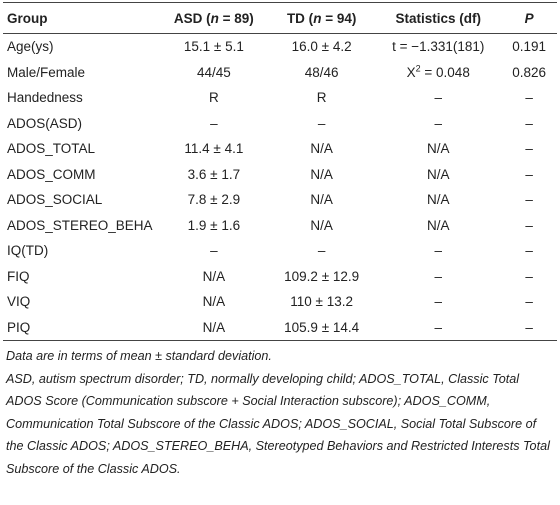 The height and width of the screenshot is (505, 560). Describe the element at coordinates (51, 149) in the screenshot. I see `cell-text: ADOS_TOTAL` at that location.